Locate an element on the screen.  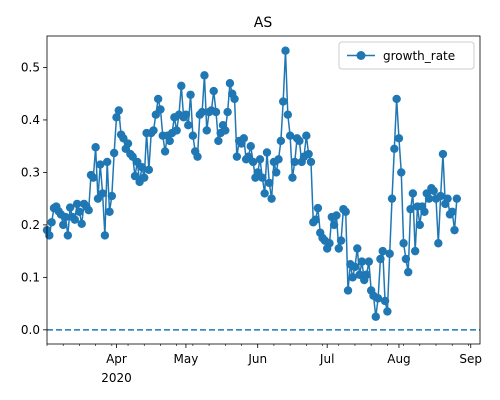
legend-marker-swatch is located at coordinates (361, 55).